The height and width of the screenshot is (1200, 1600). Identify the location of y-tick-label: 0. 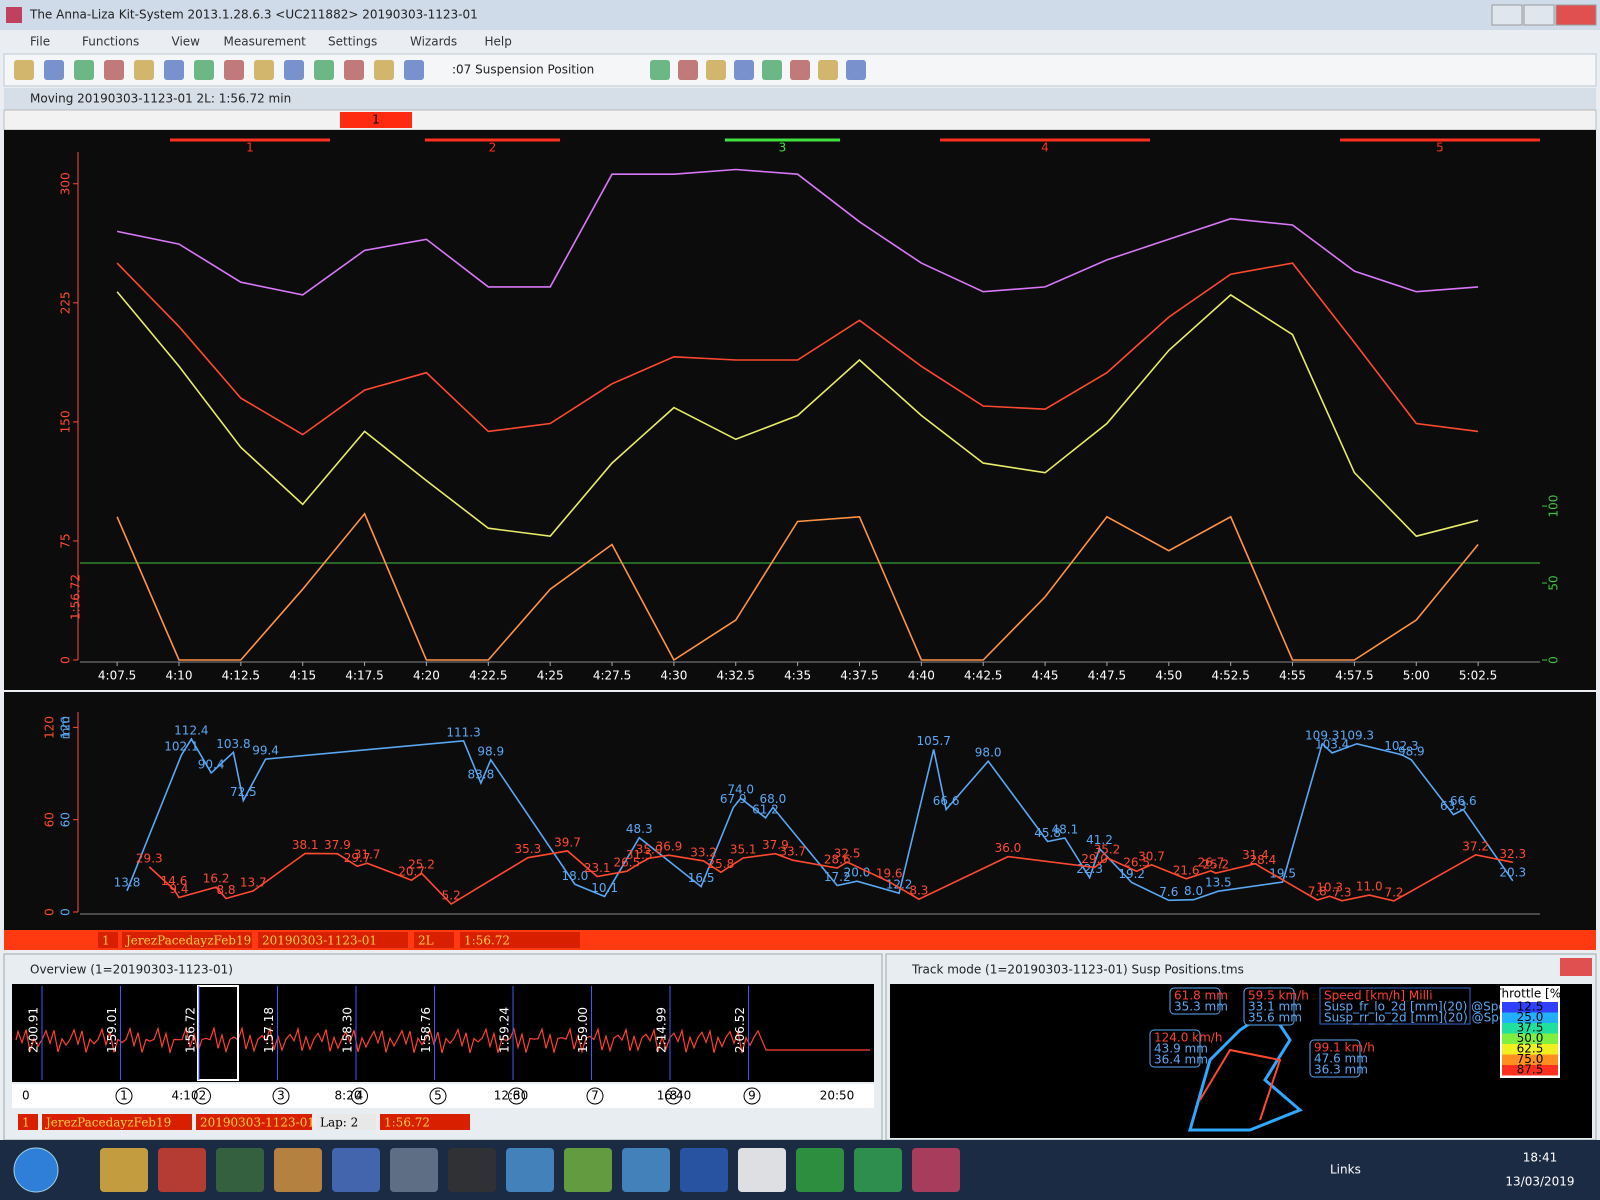
(66, 912).